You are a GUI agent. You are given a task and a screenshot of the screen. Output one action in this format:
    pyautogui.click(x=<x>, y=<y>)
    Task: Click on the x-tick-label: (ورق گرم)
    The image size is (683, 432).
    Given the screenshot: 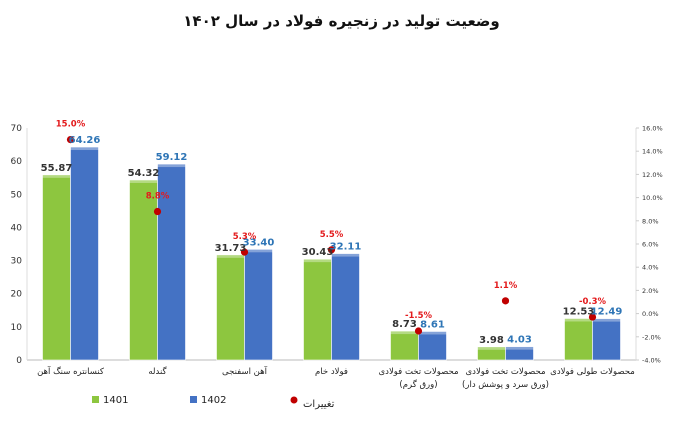 What is the action you would take?
    pyautogui.click(x=418, y=384)
    